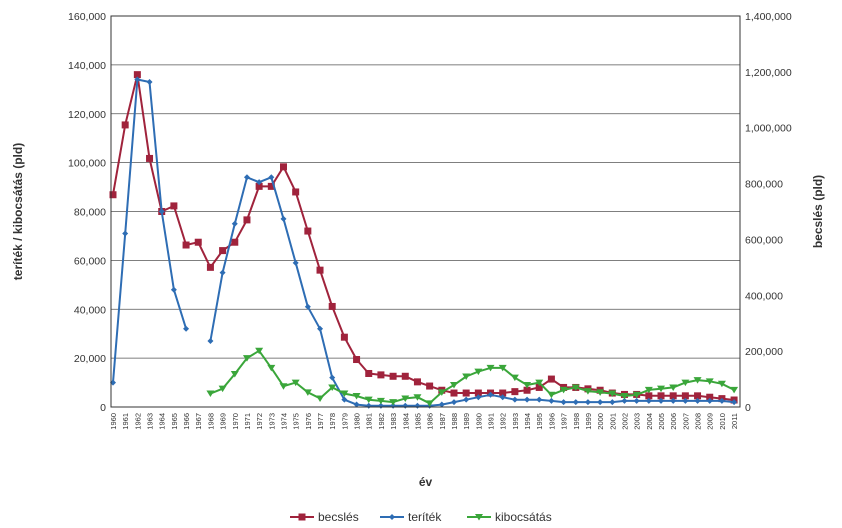 The width and height of the screenshot is (842, 528). Describe the element at coordinates (87, 115) in the screenshot. I see `left-tick-label: 120,000` at that location.